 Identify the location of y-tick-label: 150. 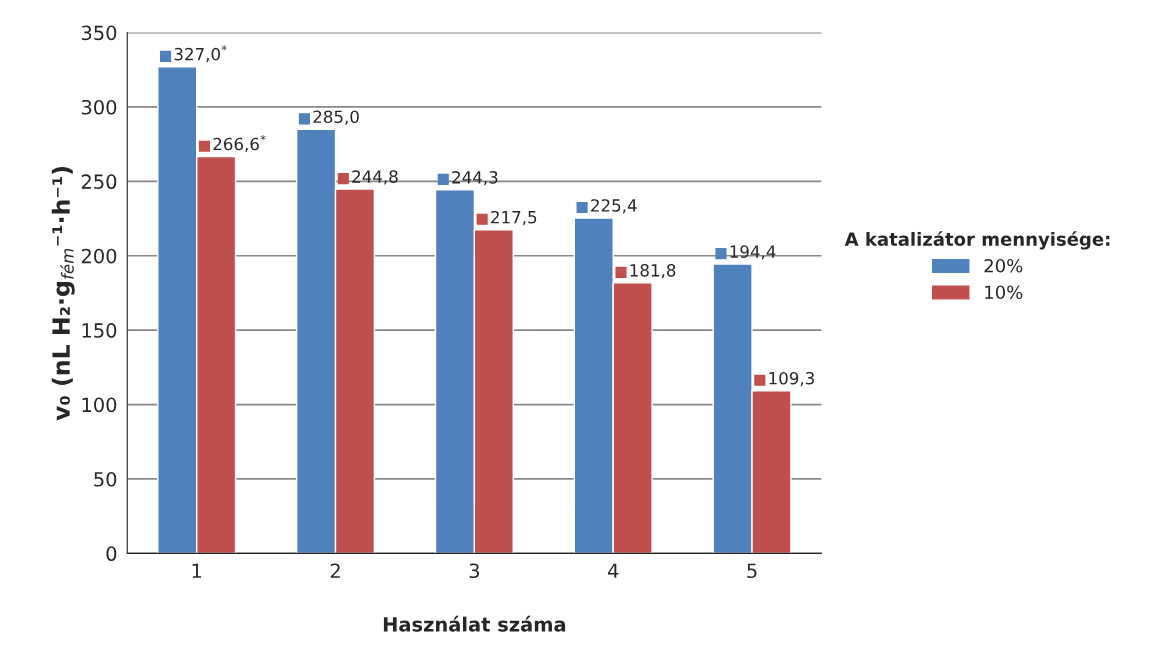
(99, 330).